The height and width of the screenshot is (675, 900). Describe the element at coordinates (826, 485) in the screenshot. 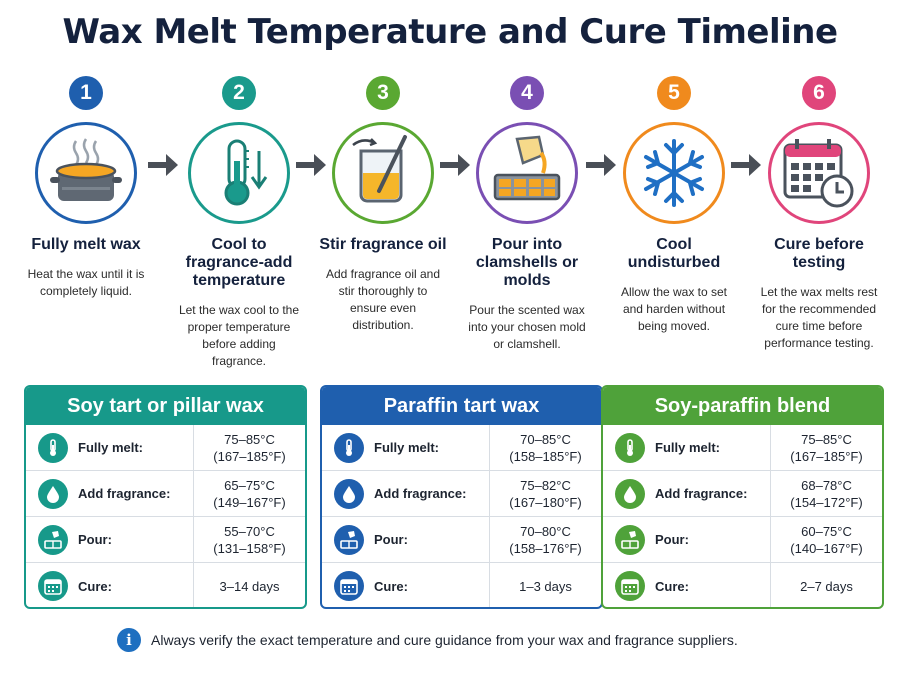

I see `value-celsius: 68–78°C` at that location.